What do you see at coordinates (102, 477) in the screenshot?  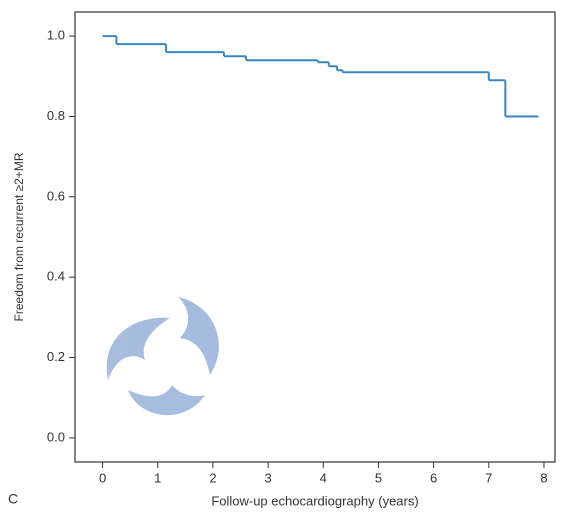 I see `x-tick-label: 0` at bounding box center [102, 477].